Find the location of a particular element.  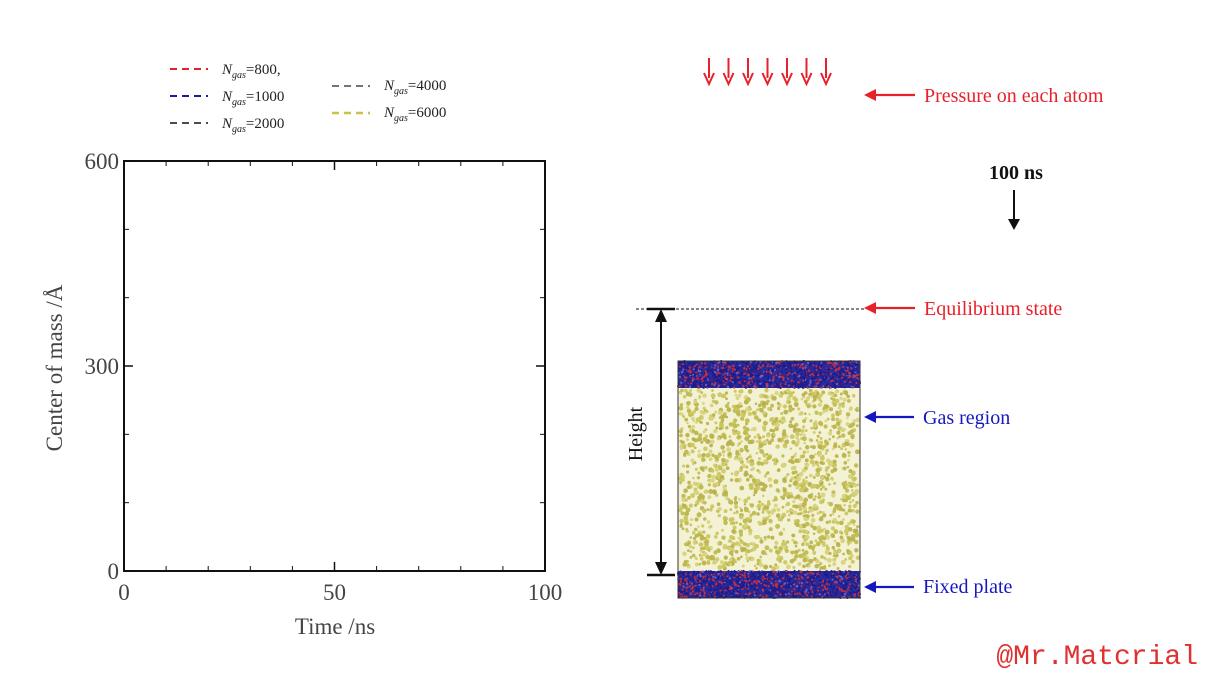

gas-region-label: Gas region is located at coordinates (966, 418).